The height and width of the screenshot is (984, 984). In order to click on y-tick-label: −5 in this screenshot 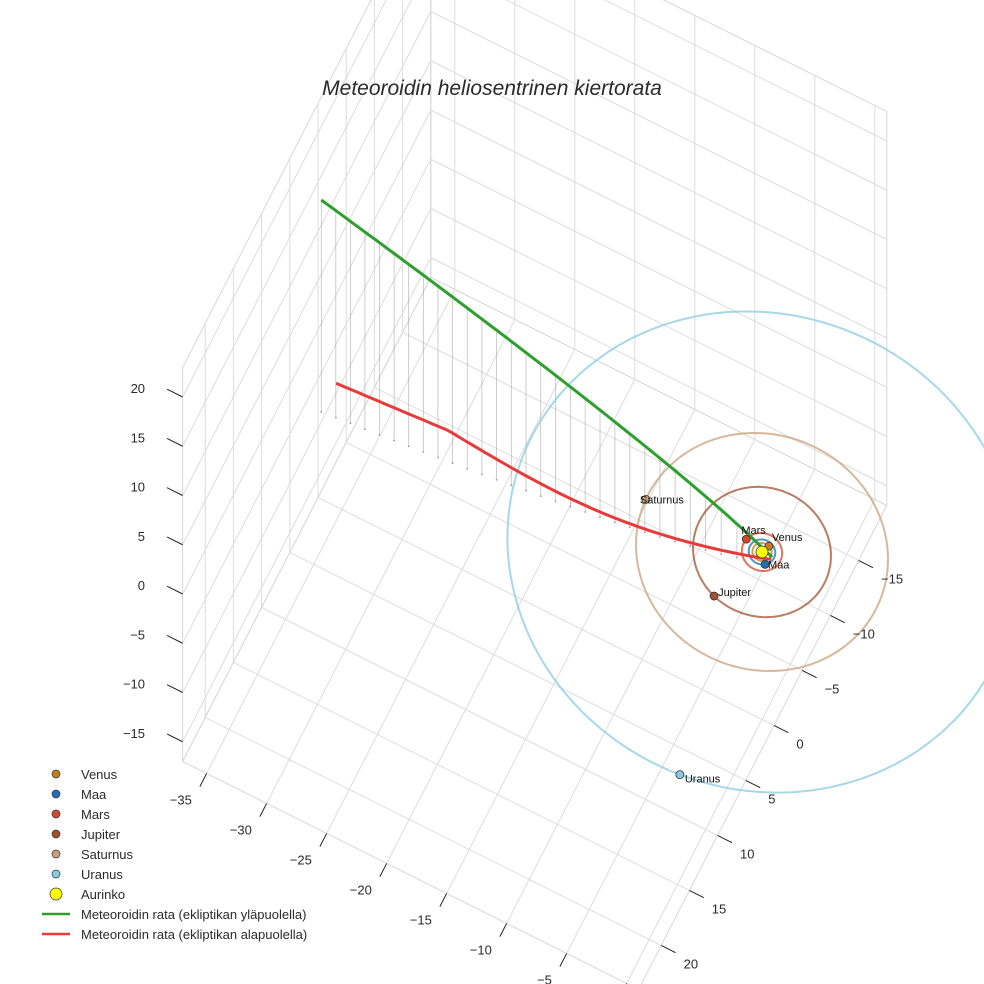, I will do `click(832, 689)`.